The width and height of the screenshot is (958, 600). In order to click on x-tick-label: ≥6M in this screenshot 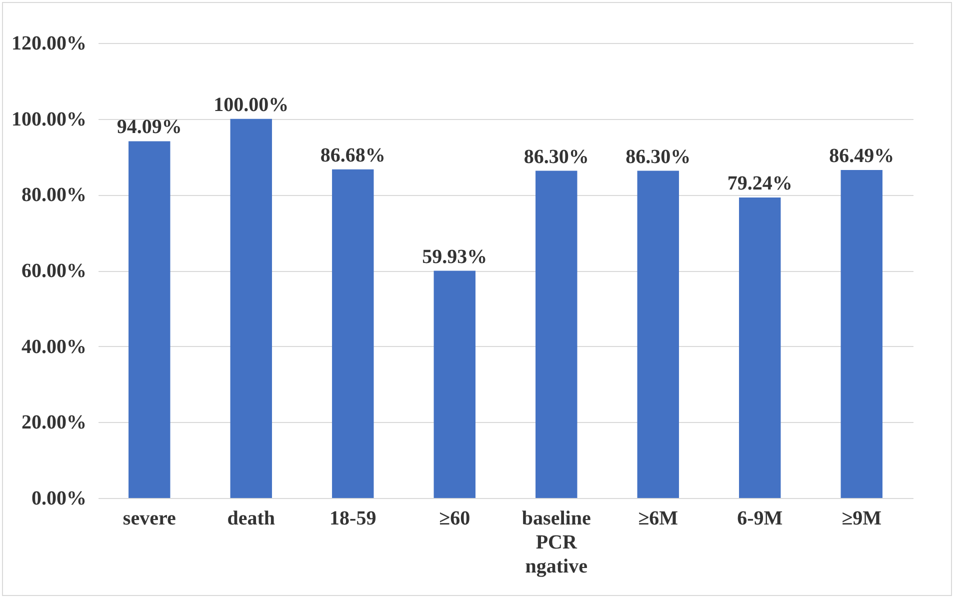, I will do `click(658, 519)`.